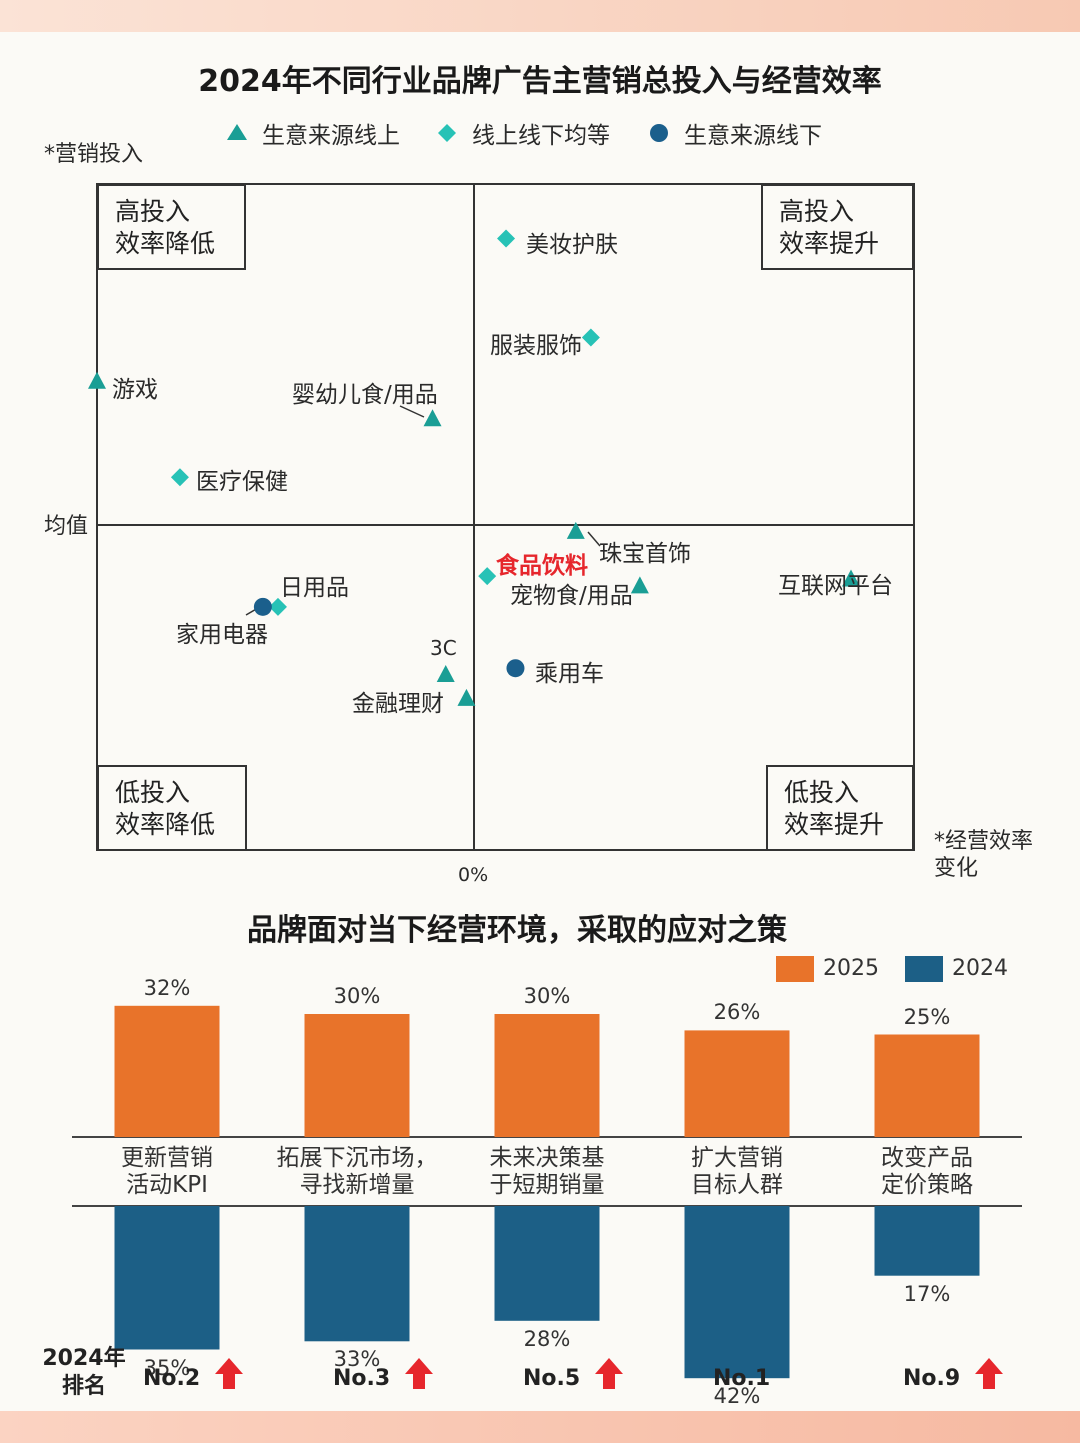 The image size is (1080, 1443). What do you see at coordinates (540, 1427) in the screenshot?
I see `bottom-decor-band` at bounding box center [540, 1427].